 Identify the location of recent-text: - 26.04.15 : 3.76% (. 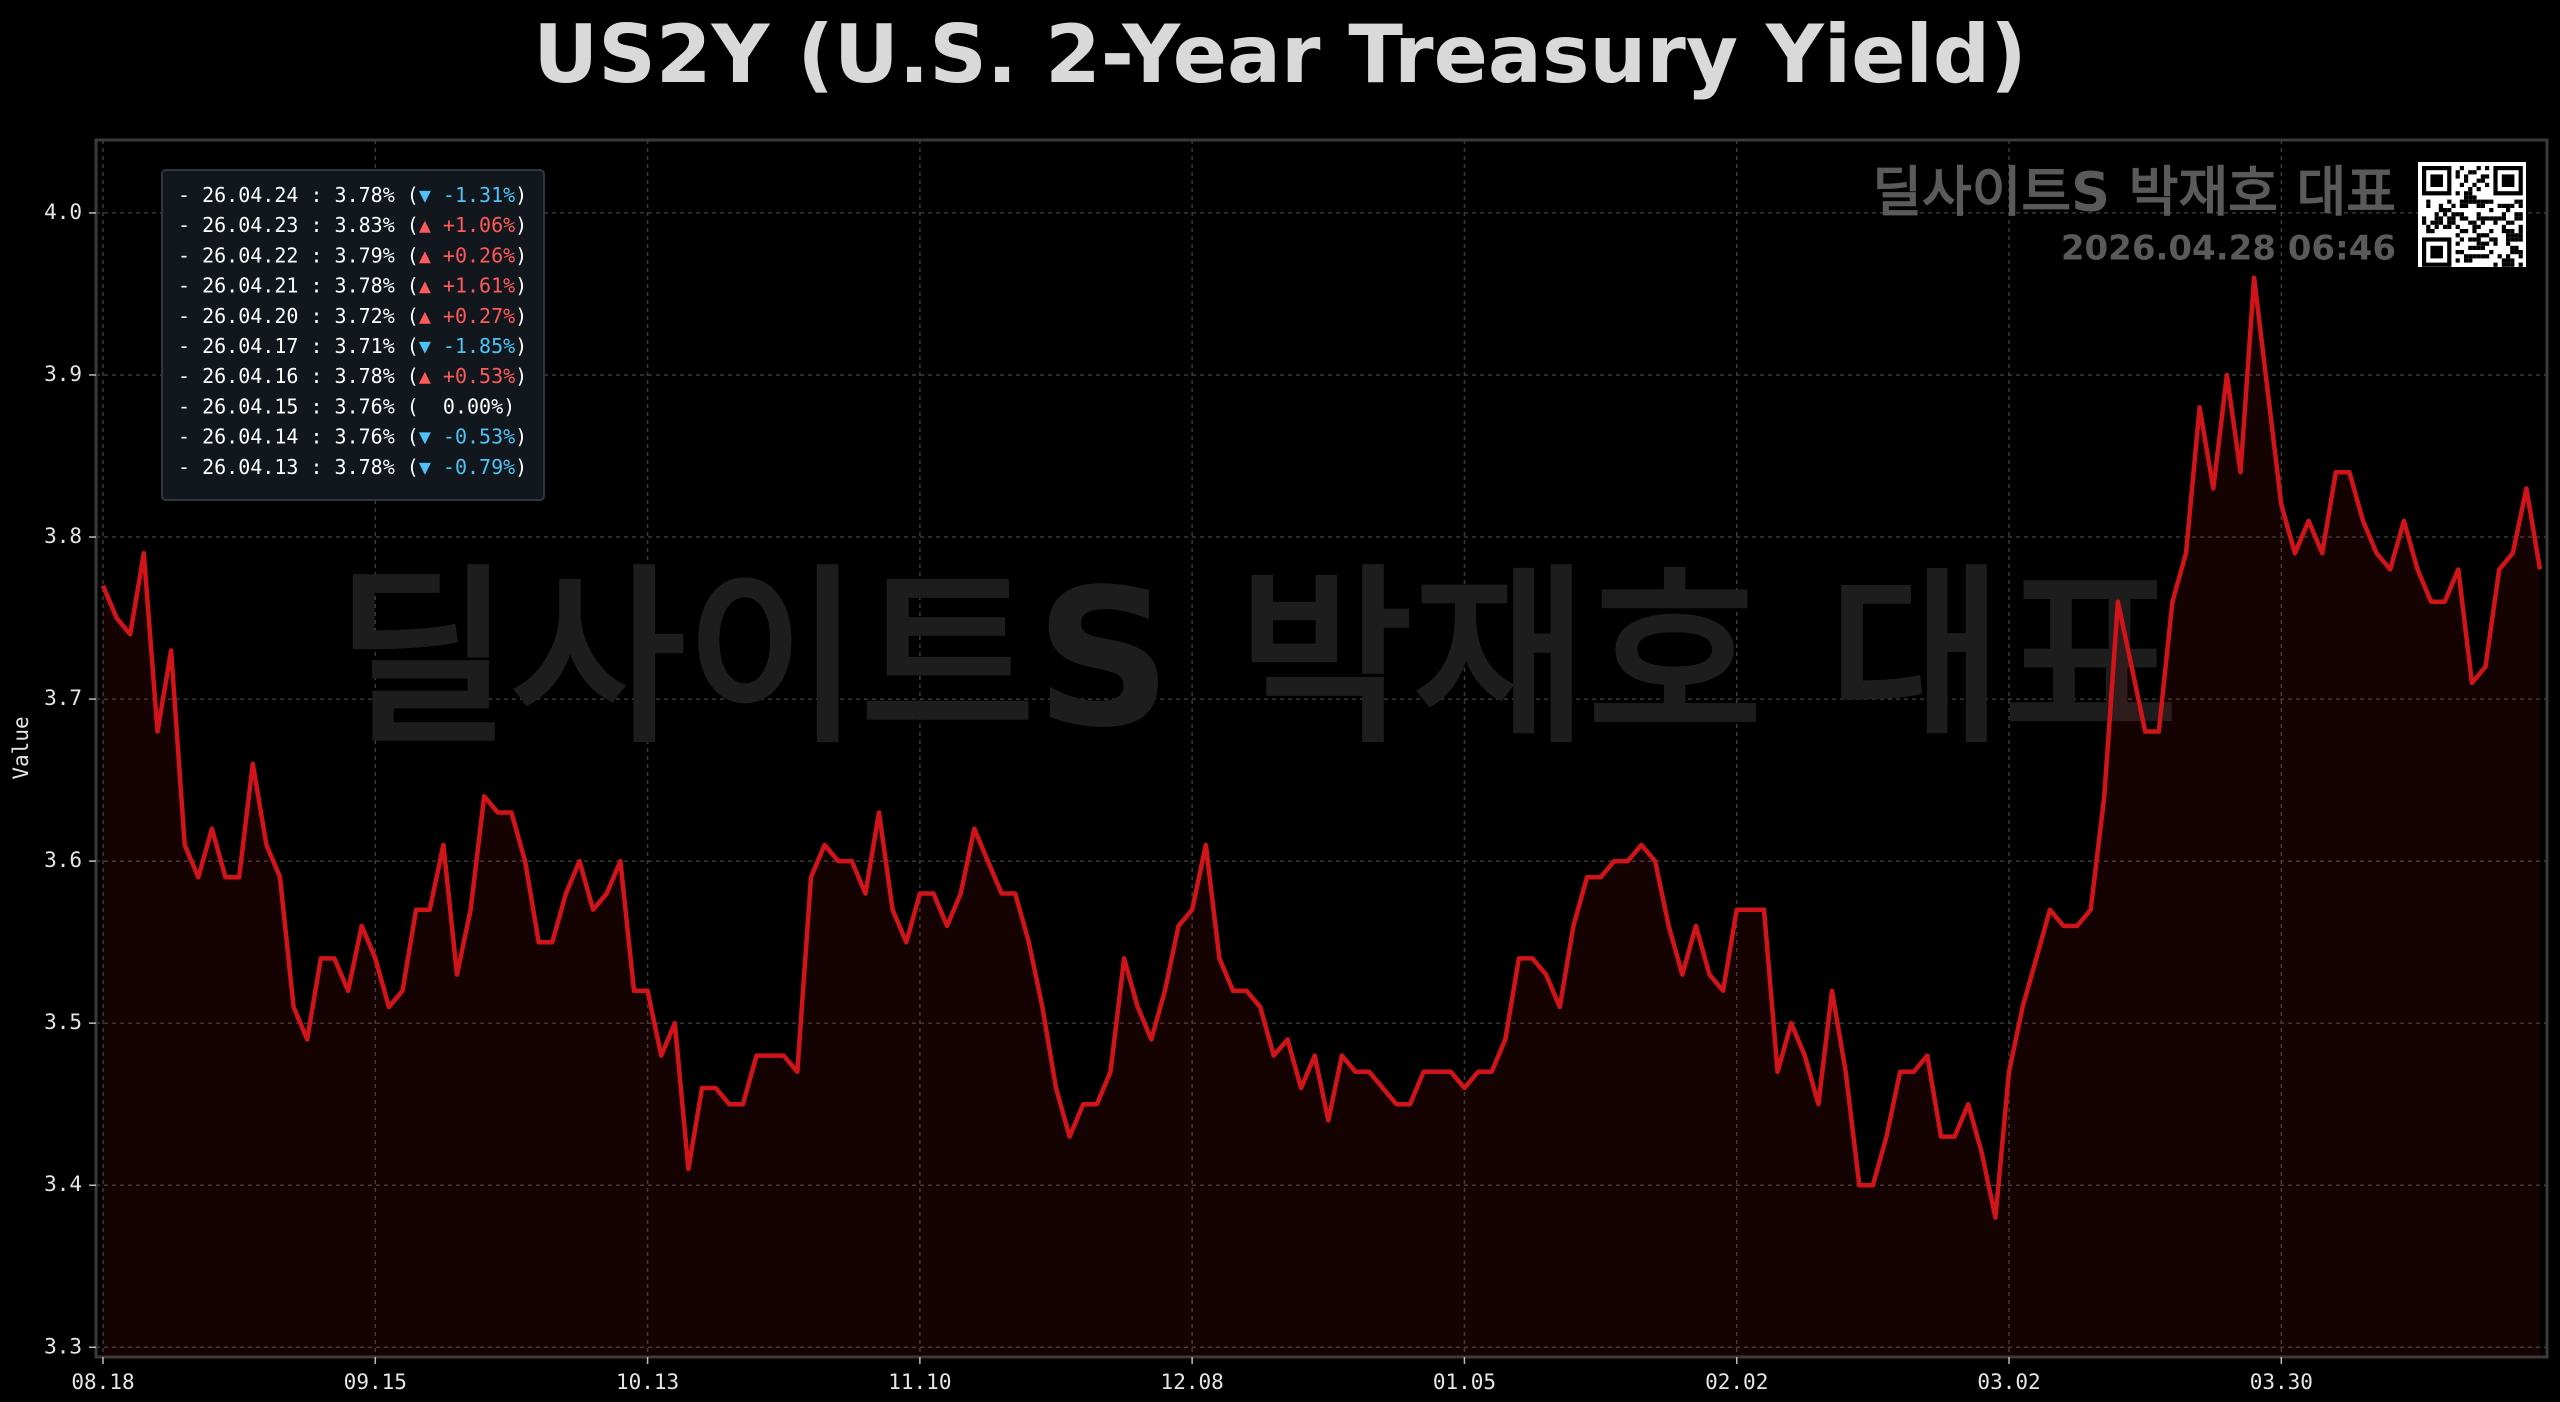
(298, 406).